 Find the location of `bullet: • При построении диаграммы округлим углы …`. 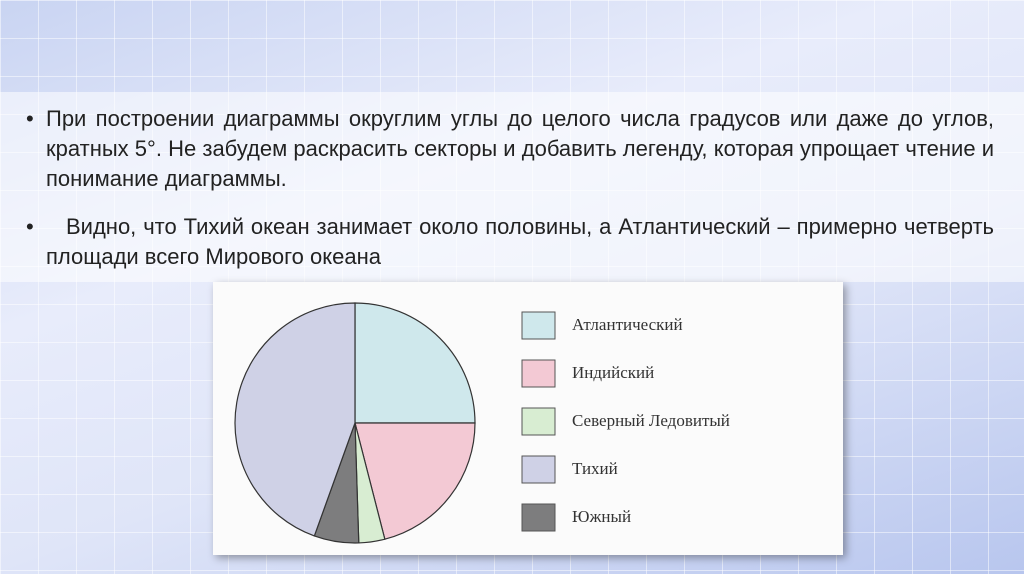

bullet: • При построении диаграммы округлим углы … is located at coordinates (510, 149).